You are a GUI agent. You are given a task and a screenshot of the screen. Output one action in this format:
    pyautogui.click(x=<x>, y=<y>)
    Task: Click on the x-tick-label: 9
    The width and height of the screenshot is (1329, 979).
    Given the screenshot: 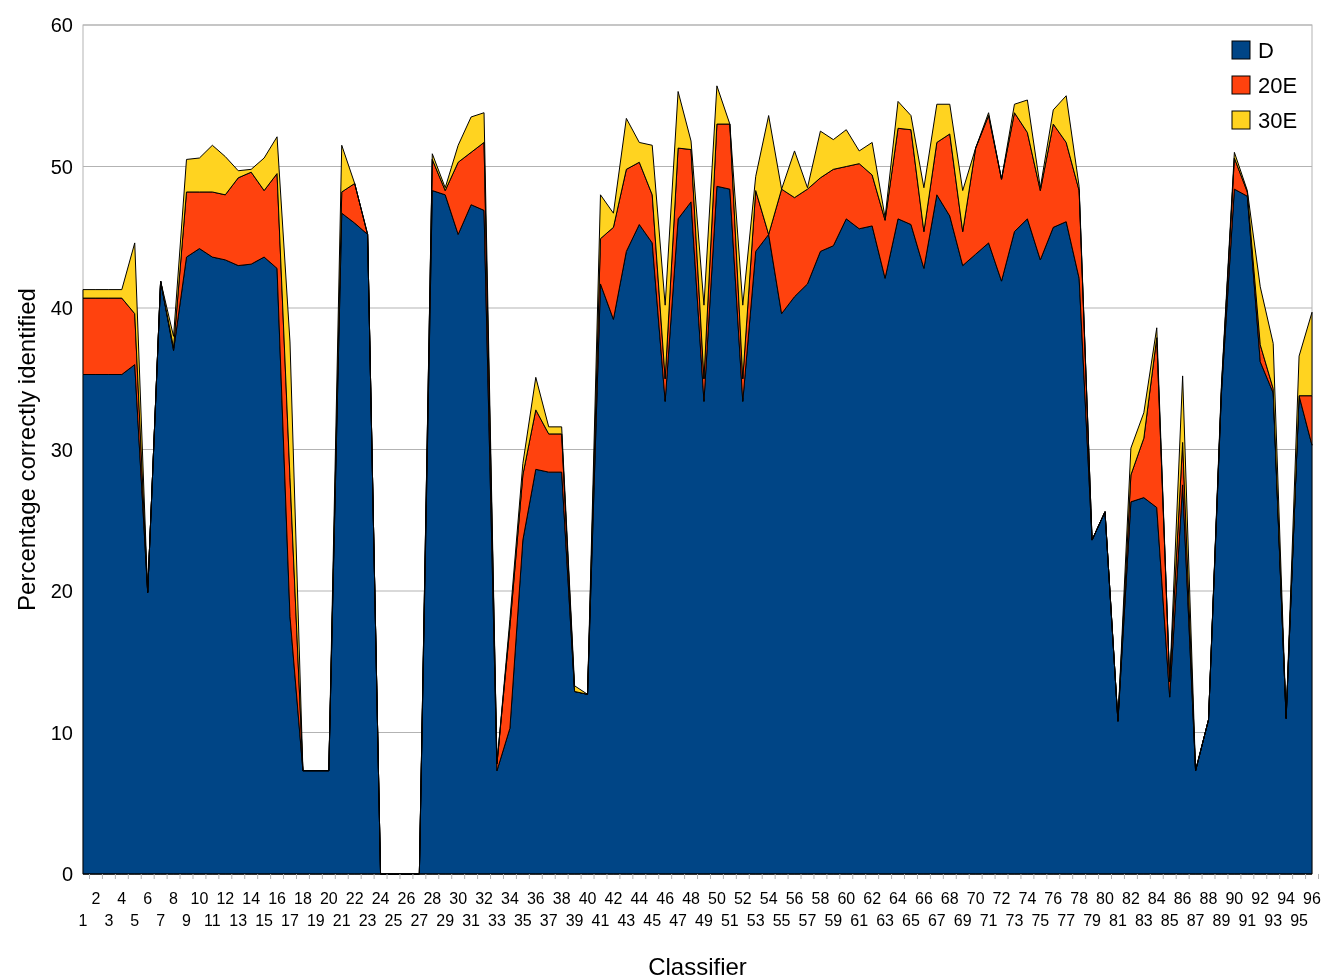 What is the action you would take?
    pyautogui.click(x=187, y=920)
    